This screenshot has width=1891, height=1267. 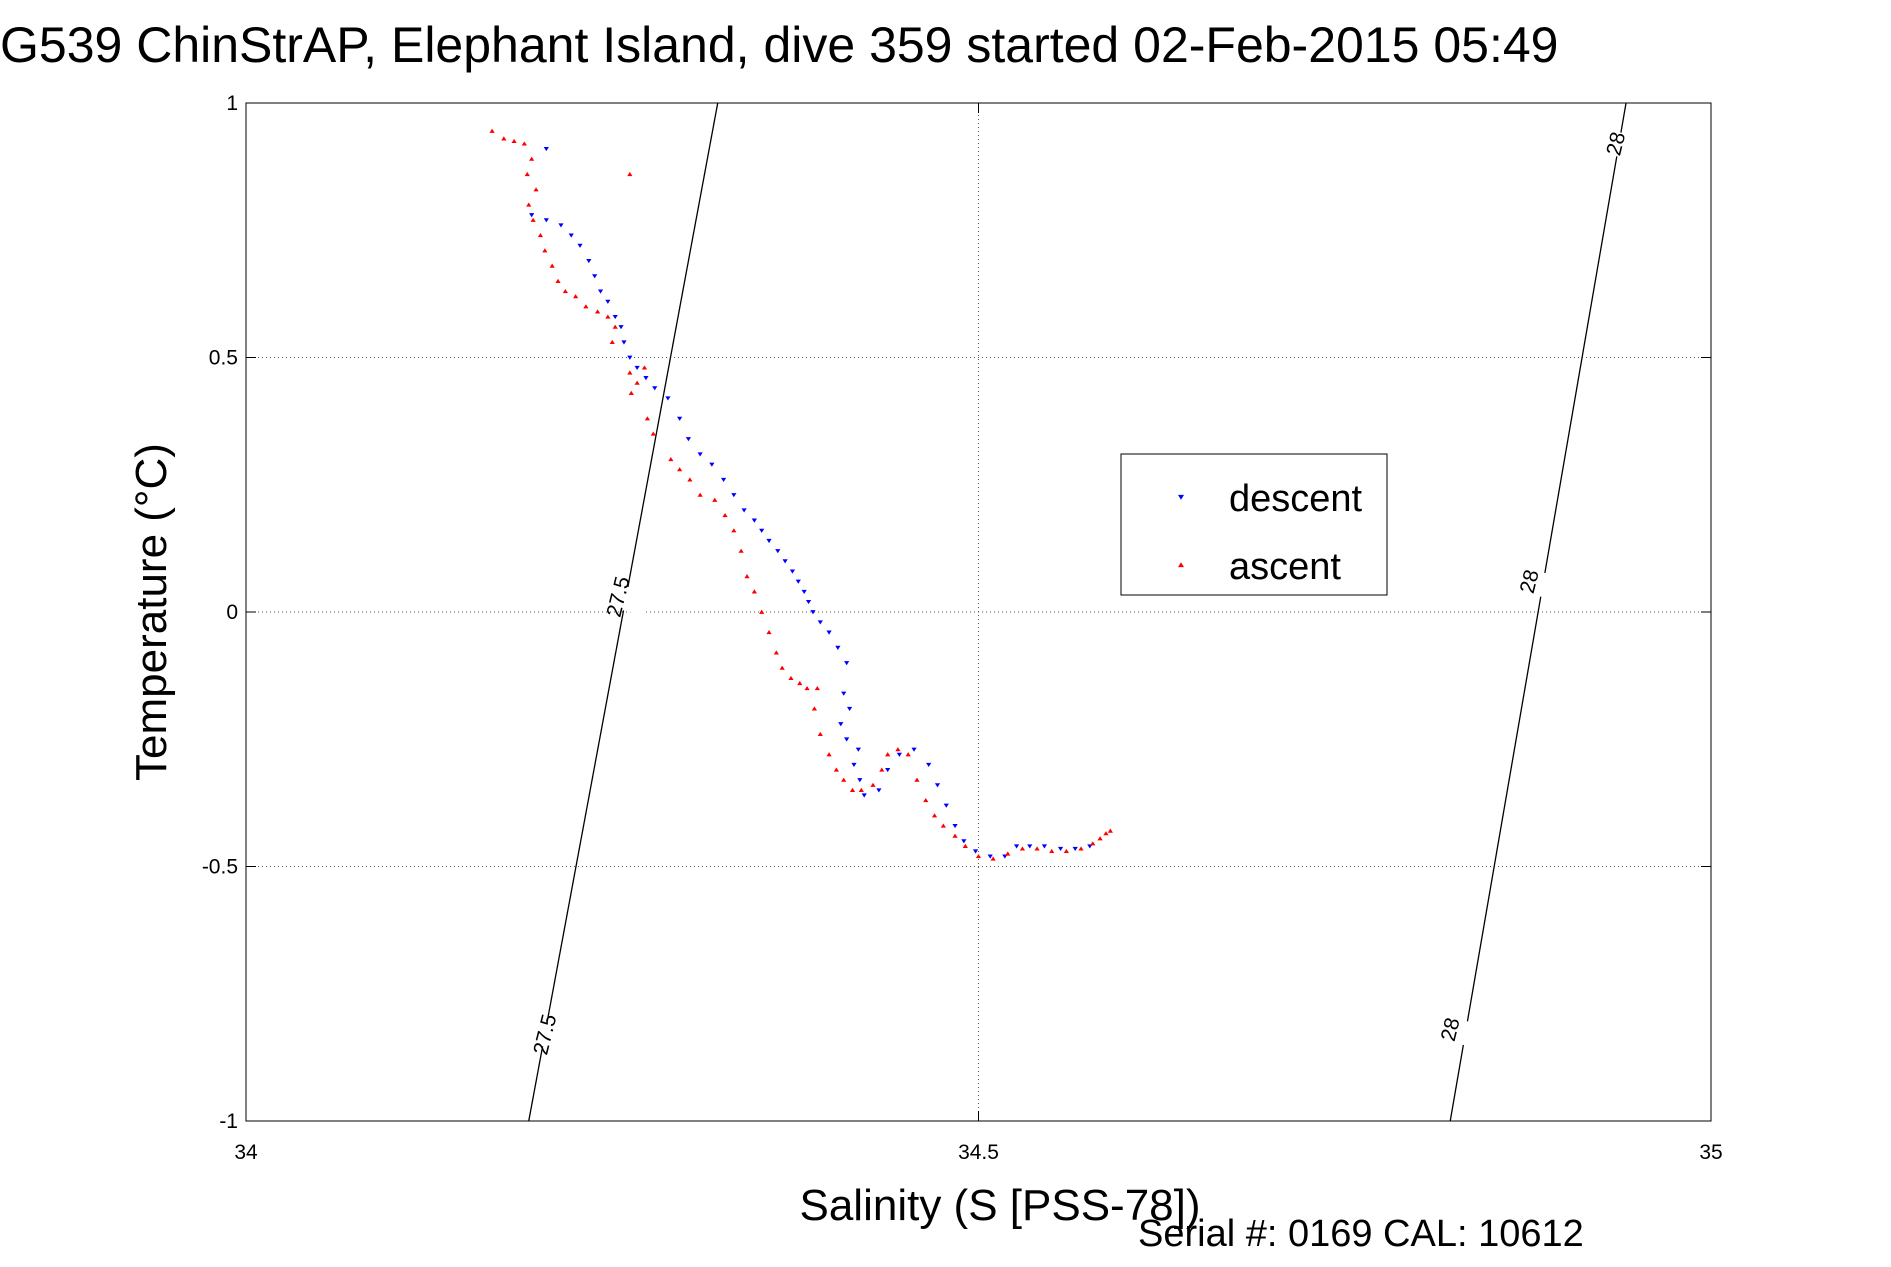 I want to click on y-tick-label: -1, so click(x=228, y=1121).